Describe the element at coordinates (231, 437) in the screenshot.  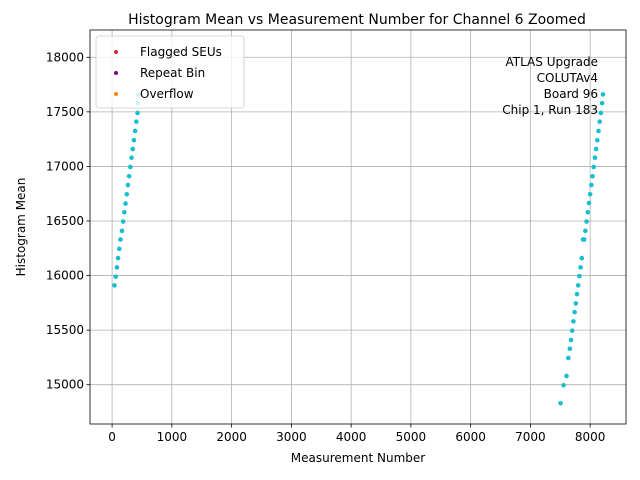
I see `x-tick-label: 2000` at that location.